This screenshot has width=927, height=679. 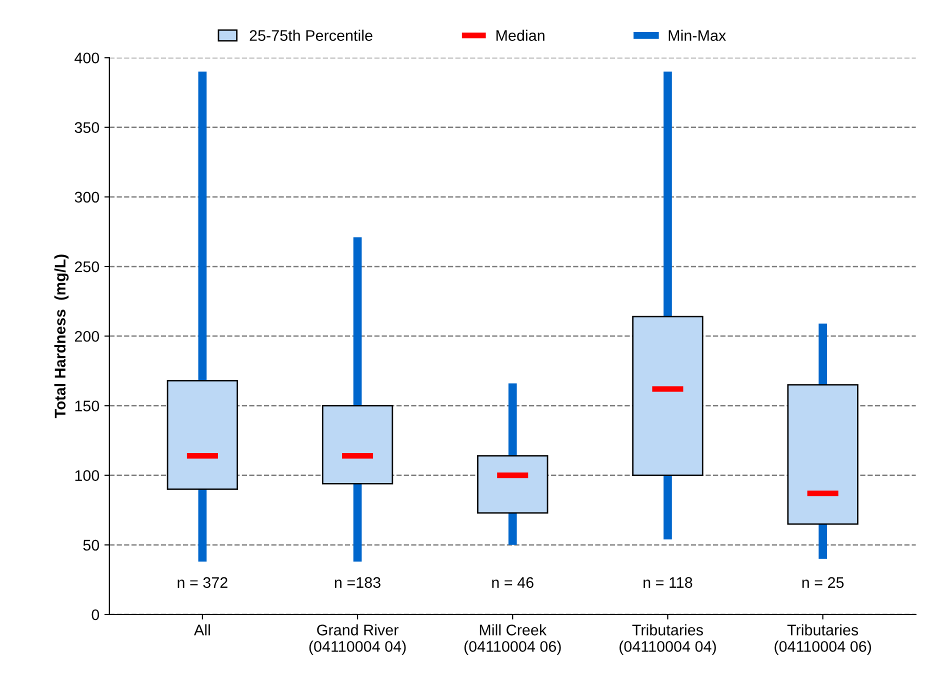 I want to click on y-tick-label: 400, so click(x=87, y=58).